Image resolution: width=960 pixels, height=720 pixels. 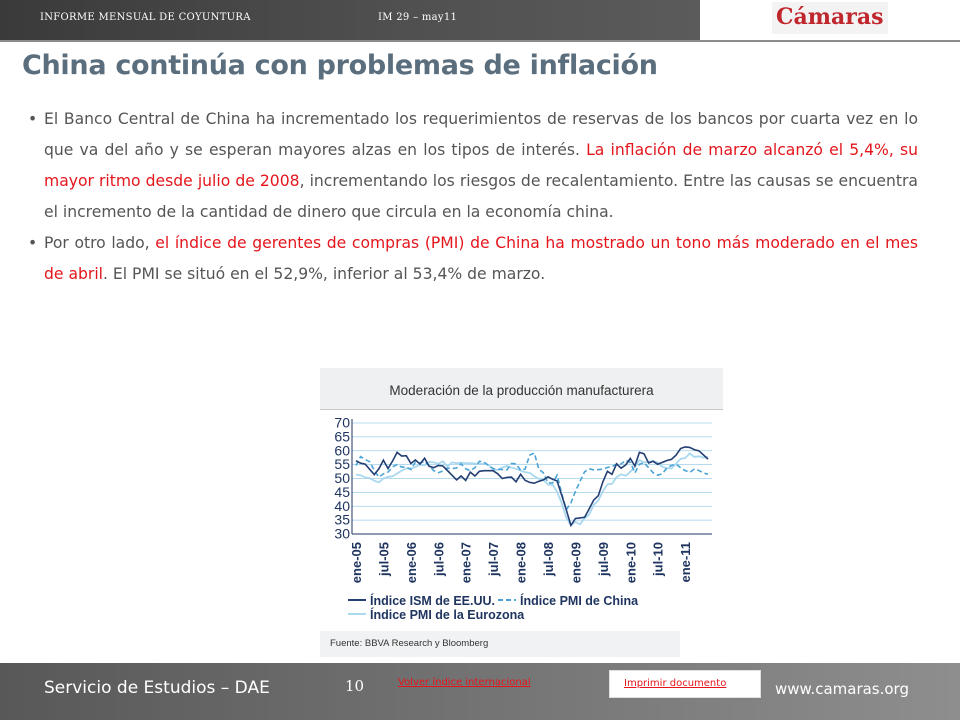 What do you see at coordinates (548, 559) in the screenshot?
I see `x-tick-label: jul-08` at bounding box center [548, 559].